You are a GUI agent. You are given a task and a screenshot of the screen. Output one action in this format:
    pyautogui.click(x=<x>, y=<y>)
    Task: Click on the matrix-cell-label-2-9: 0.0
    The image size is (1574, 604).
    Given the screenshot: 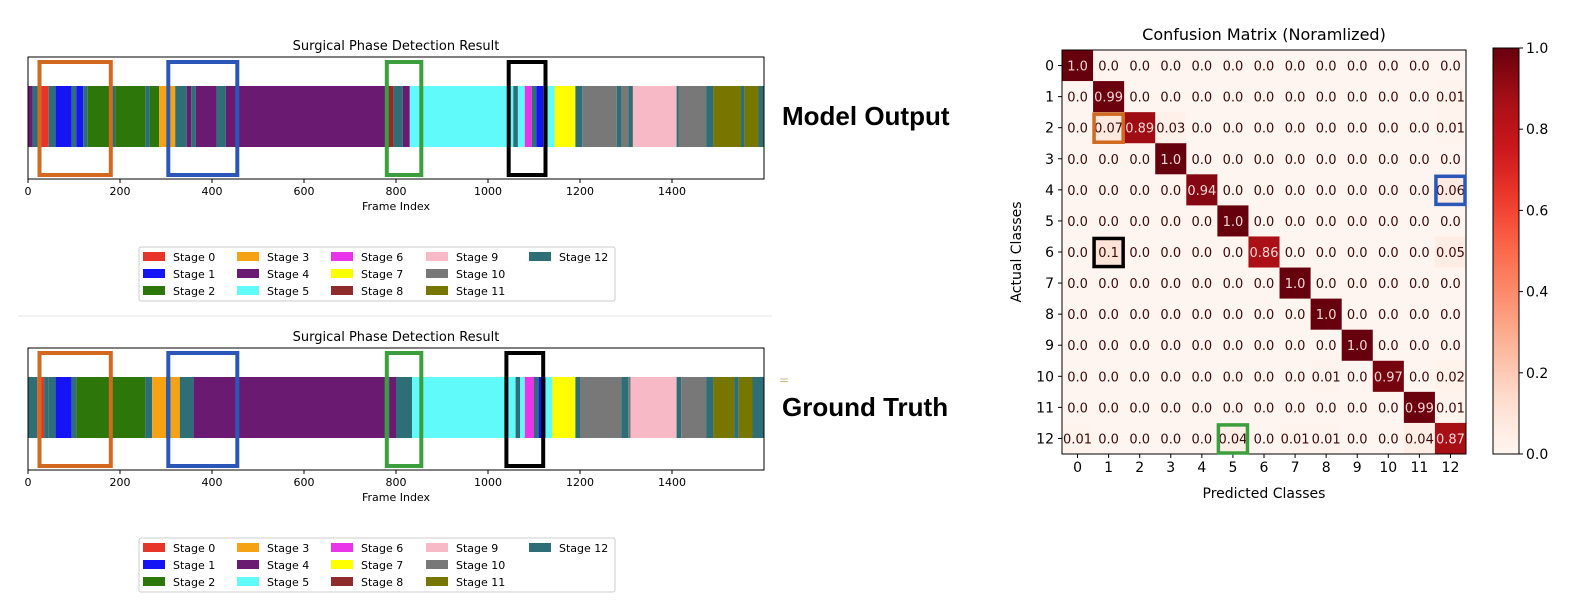 What is the action you would take?
    pyautogui.click(x=1357, y=129)
    